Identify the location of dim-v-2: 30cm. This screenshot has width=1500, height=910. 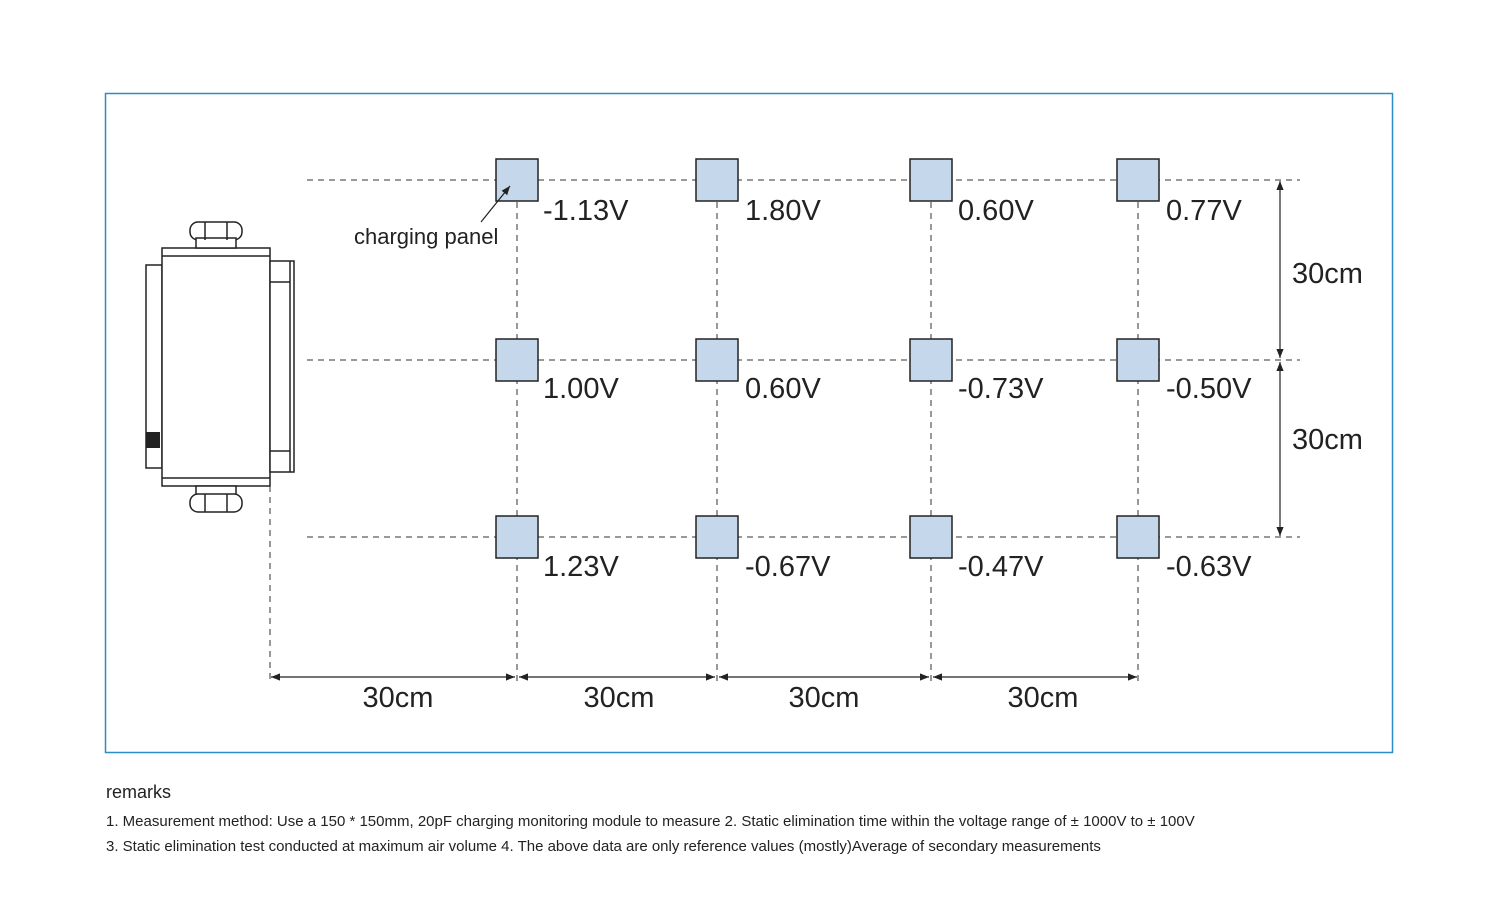
(1327, 440).